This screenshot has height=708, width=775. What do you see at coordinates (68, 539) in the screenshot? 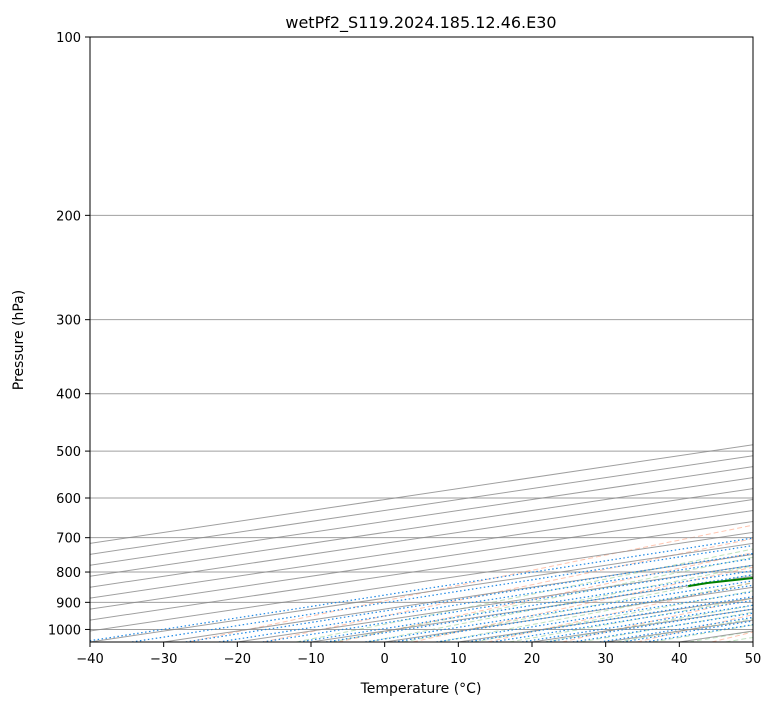
I see `y-tick-label: 700` at bounding box center [68, 539].